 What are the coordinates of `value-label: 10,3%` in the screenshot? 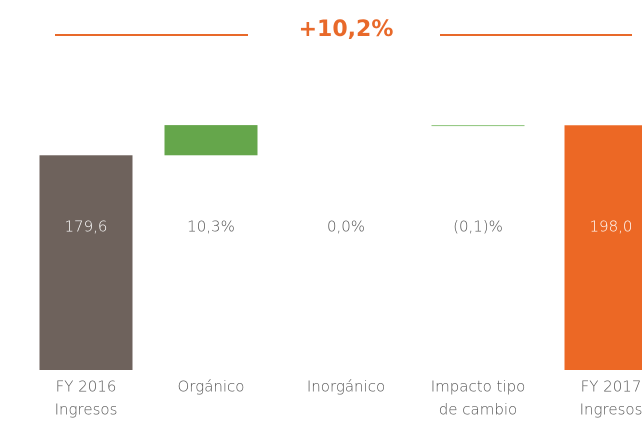 It's located at (211, 227).